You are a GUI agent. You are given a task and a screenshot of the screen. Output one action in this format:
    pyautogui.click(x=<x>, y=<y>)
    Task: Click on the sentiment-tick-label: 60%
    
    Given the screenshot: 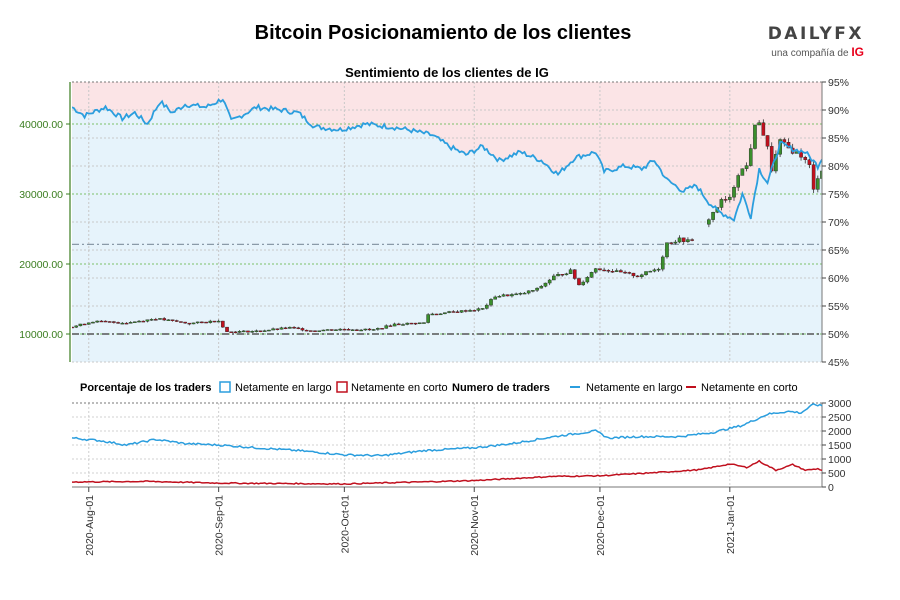 What is the action you would take?
    pyautogui.click(x=838, y=279)
    